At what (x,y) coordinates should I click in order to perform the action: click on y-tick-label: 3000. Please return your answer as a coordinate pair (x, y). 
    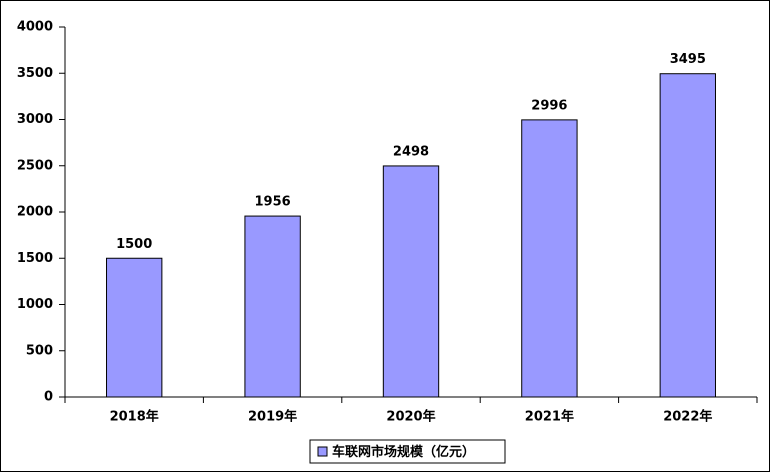
    Looking at the image, I should click on (35, 119).